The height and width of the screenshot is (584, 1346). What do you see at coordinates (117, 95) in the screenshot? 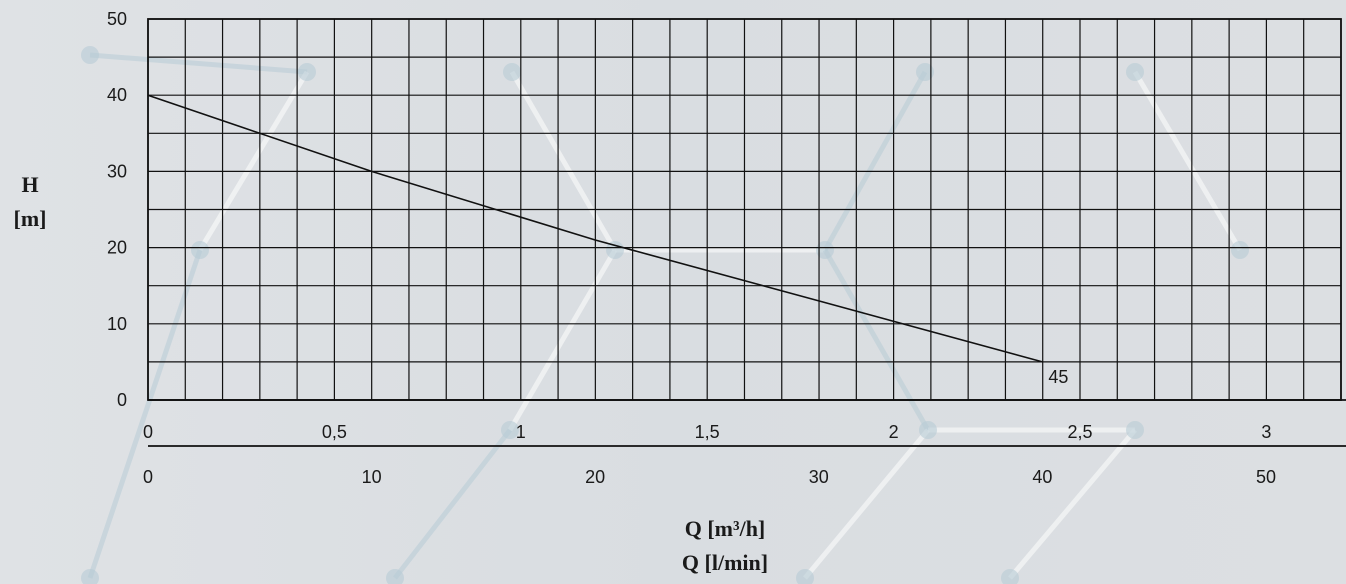
I see `y-tick-label: 40` at bounding box center [117, 95].